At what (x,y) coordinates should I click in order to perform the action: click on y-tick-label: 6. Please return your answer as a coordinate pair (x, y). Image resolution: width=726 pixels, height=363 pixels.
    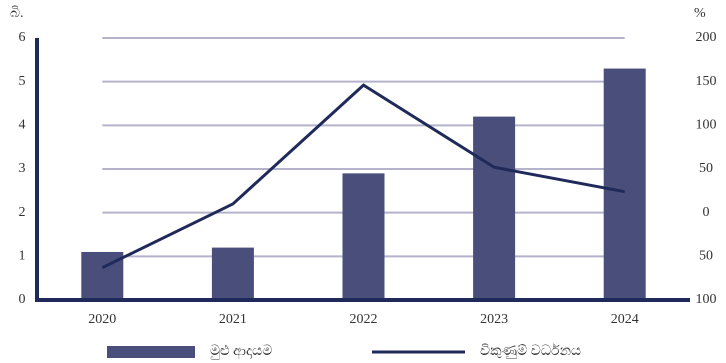
    Looking at the image, I should click on (22, 37).